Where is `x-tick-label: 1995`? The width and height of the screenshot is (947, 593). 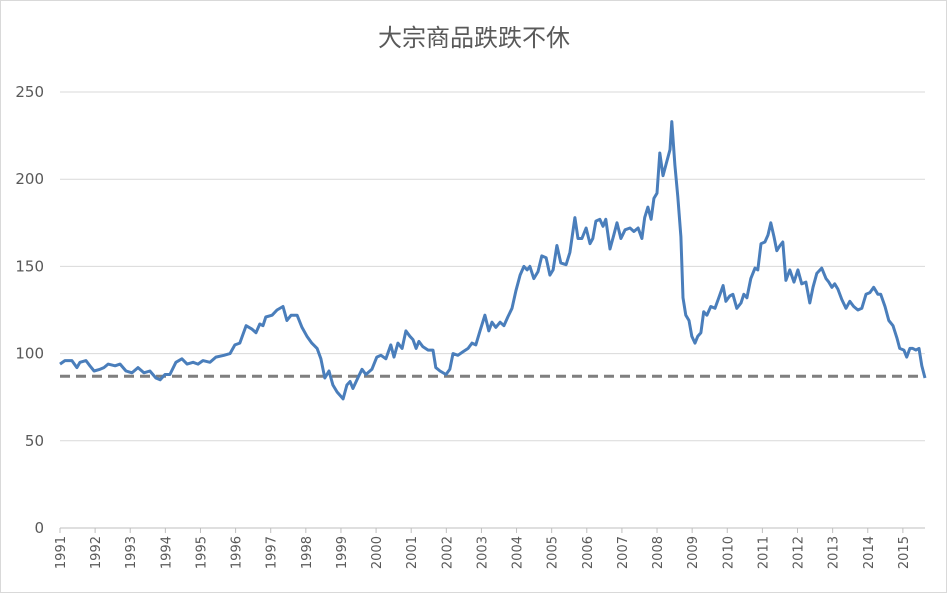 x-tick-label: 1995 is located at coordinates (201, 552).